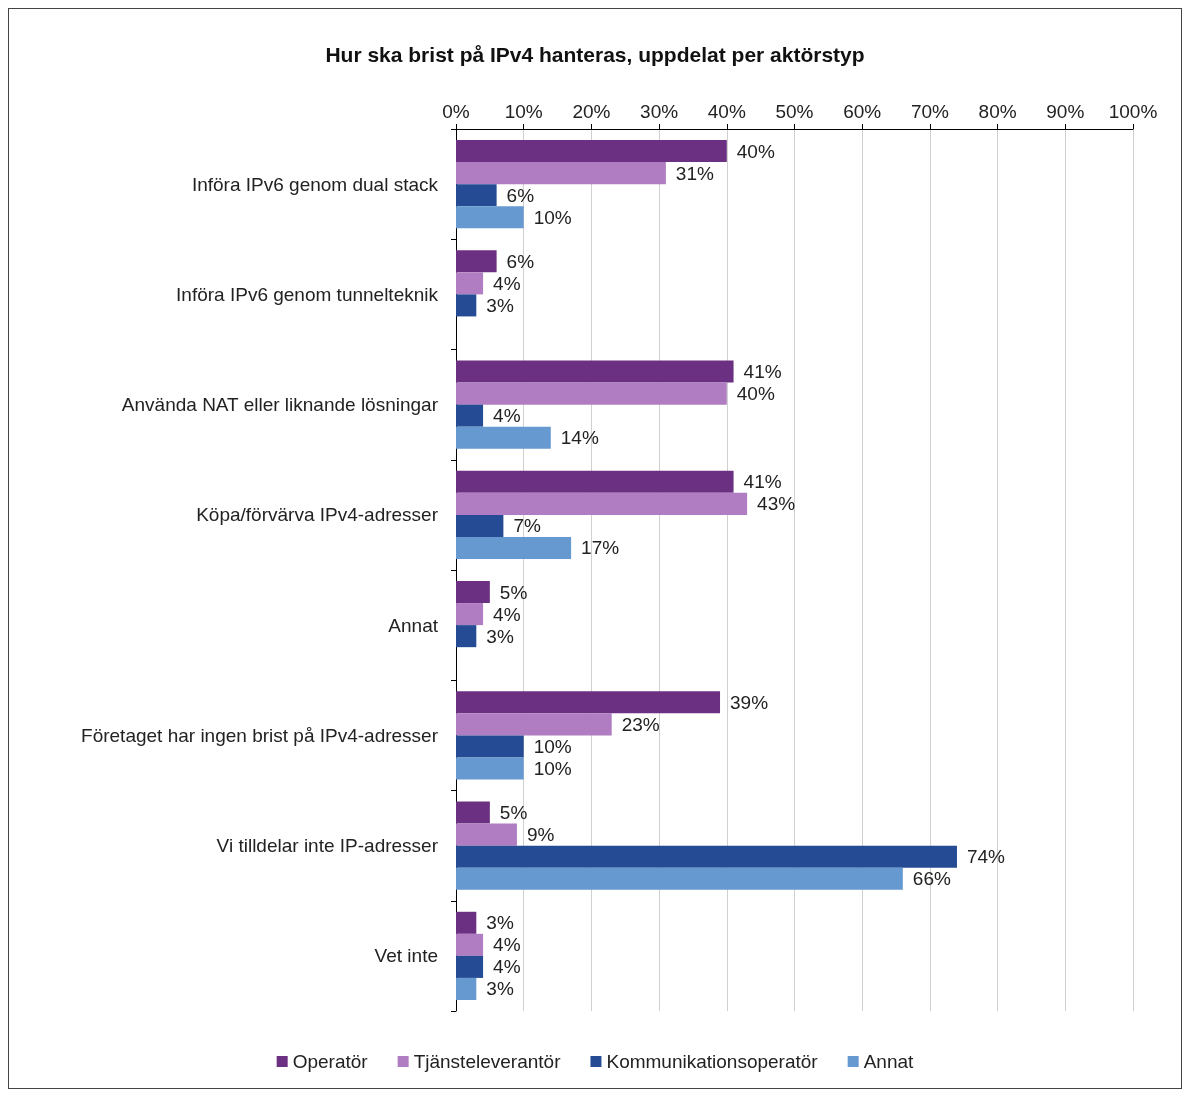  I want to click on data-label: 43%, so click(776, 504).